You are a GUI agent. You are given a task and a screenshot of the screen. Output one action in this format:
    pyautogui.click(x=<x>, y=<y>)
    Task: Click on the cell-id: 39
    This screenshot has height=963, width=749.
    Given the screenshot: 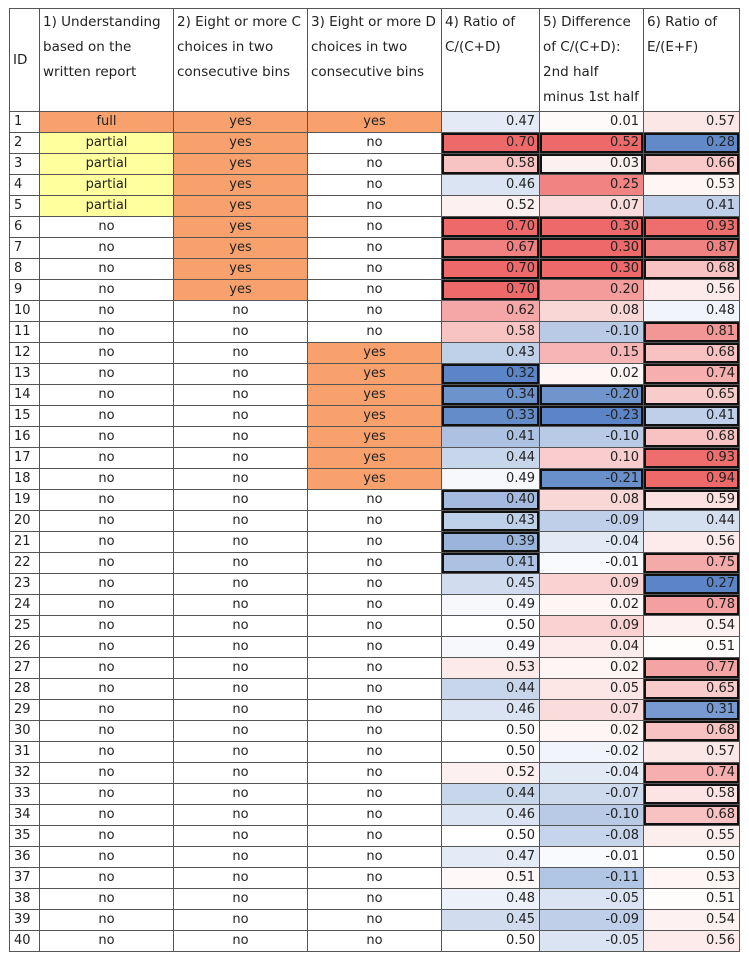 What is the action you would take?
    pyautogui.click(x=24, y=920)
    